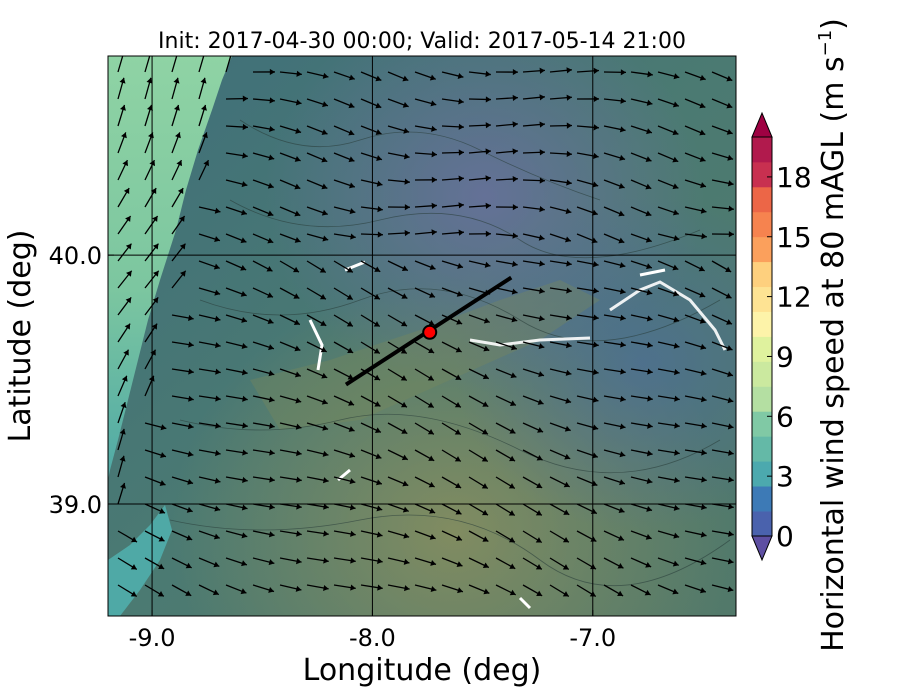  Describe the element at coordinates (20, 336) in the screenshot. I see `y-axis-label: Latitude (deg)` at that location.